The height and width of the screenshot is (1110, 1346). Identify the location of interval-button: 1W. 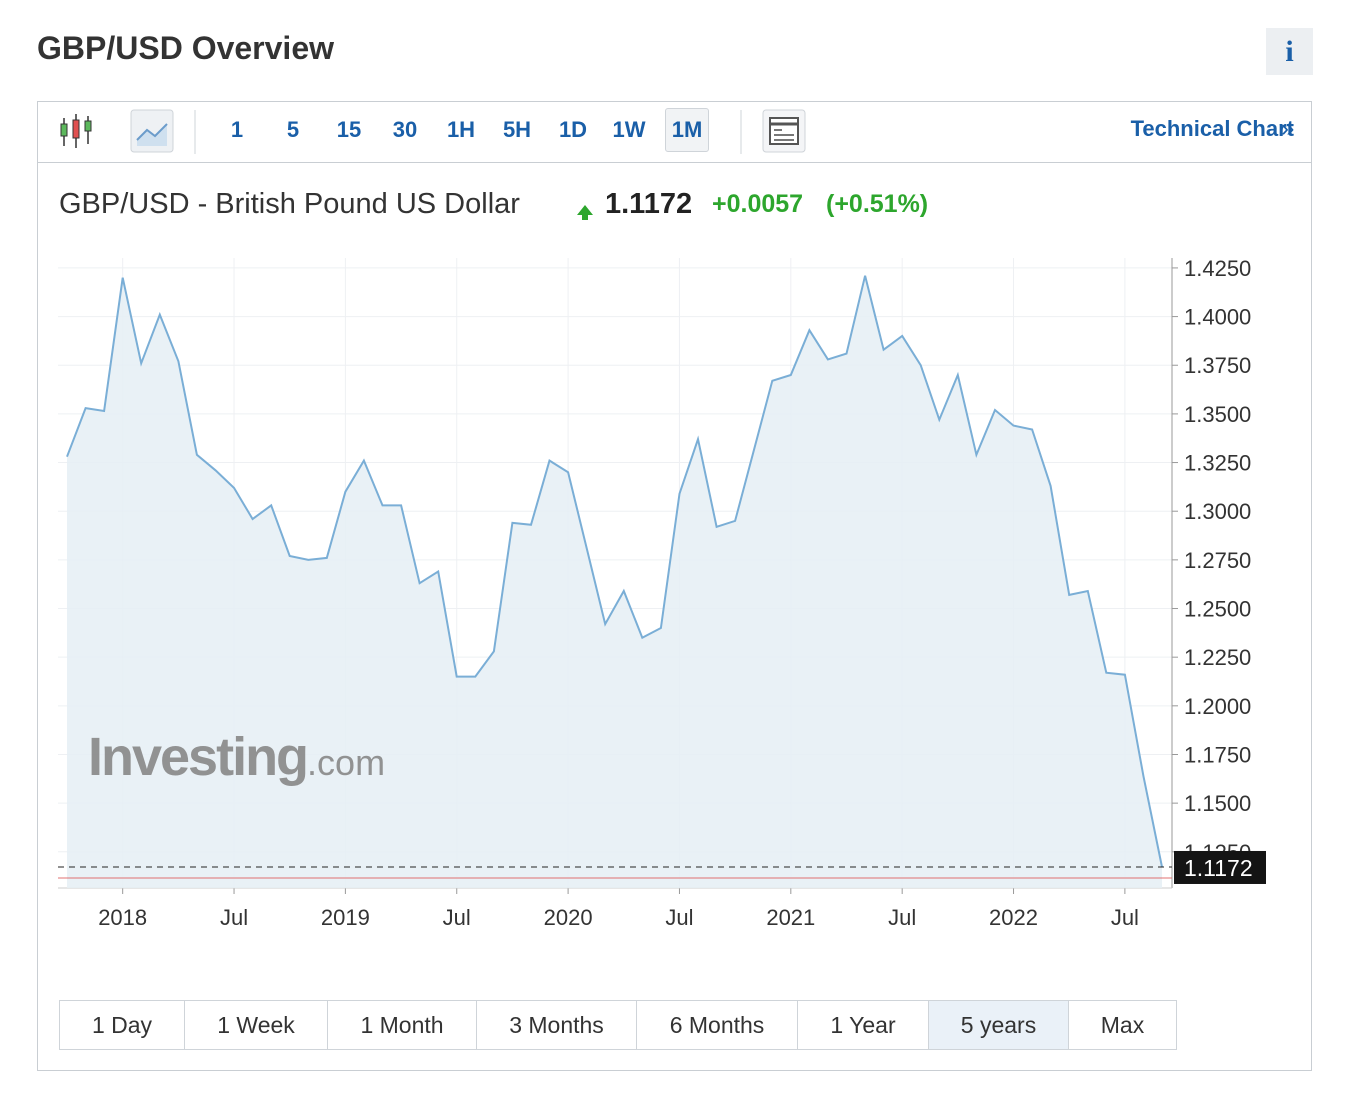
(629, 129).